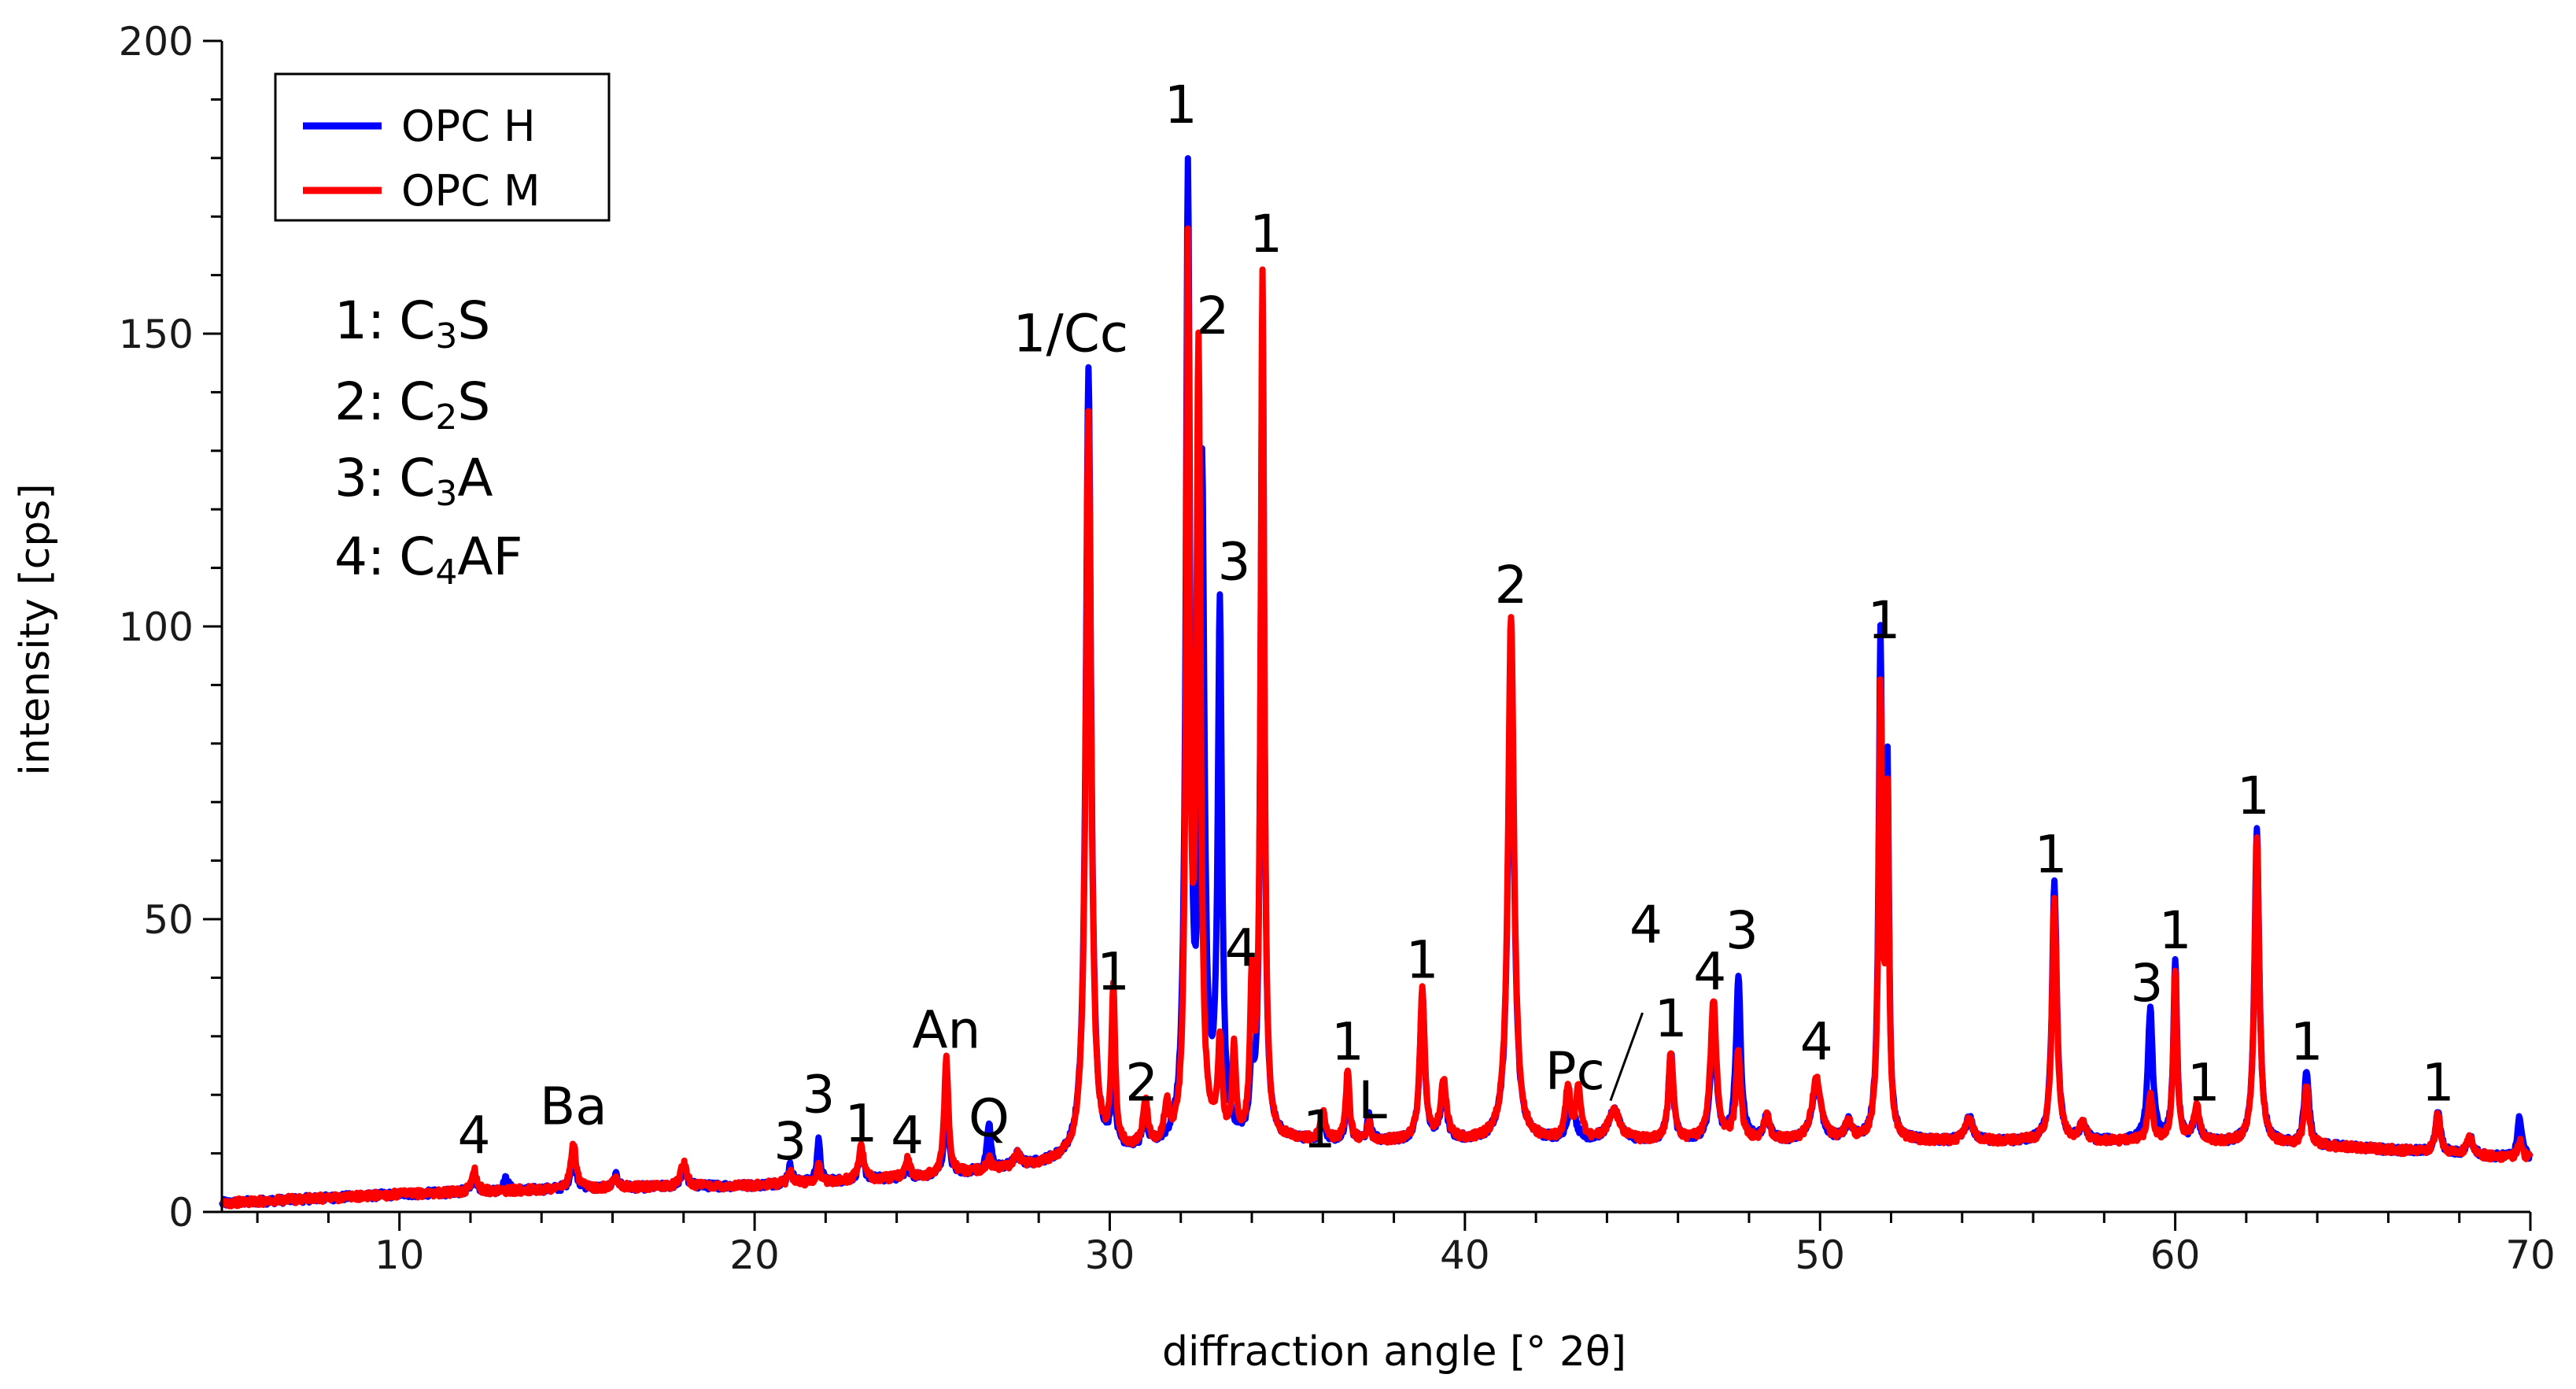  I want to click on x-tick-label: 60, so click(2175, 1255).